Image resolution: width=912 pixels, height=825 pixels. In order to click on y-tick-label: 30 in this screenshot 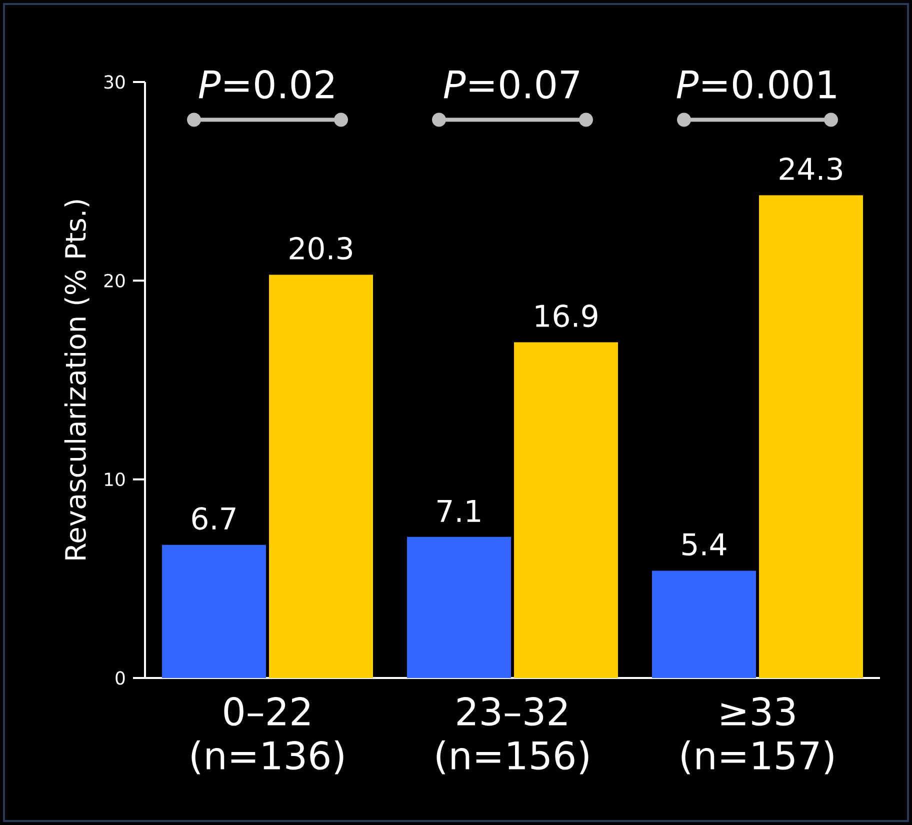, I will do `click(114, 82)`.